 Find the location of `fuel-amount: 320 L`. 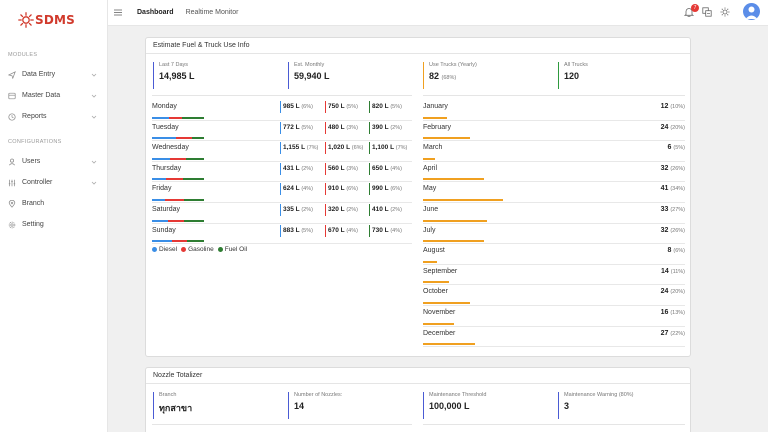

fuel-amount: 320 L is located at coordinates (336, 209).